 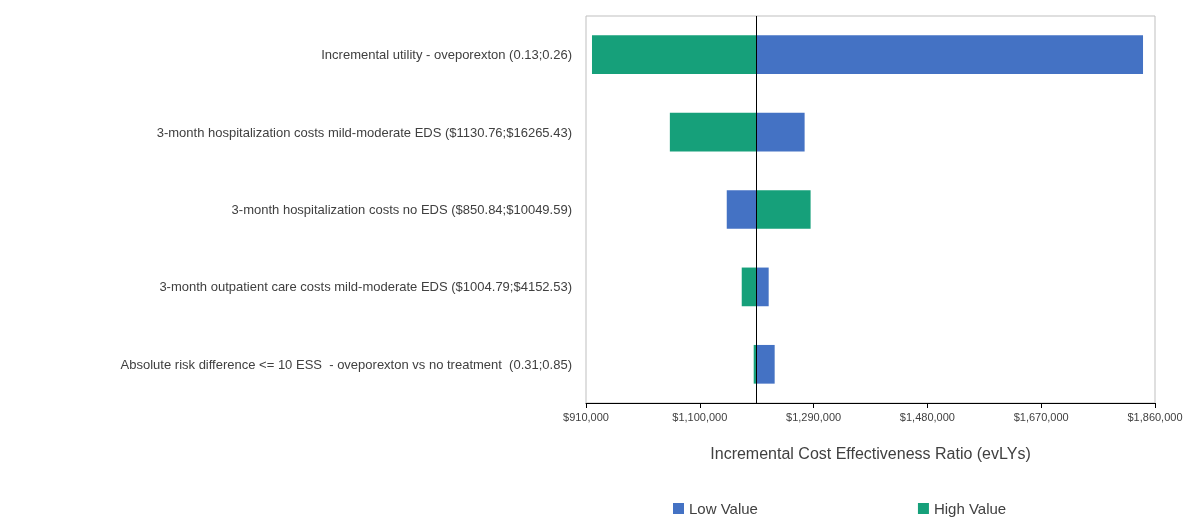 What do you see at coordinates (446, 55) in the screenshot?
I see `y-tick-label: Incremental utility - oveporexton (0.13;0.26)` at bounding box center [446, 55].